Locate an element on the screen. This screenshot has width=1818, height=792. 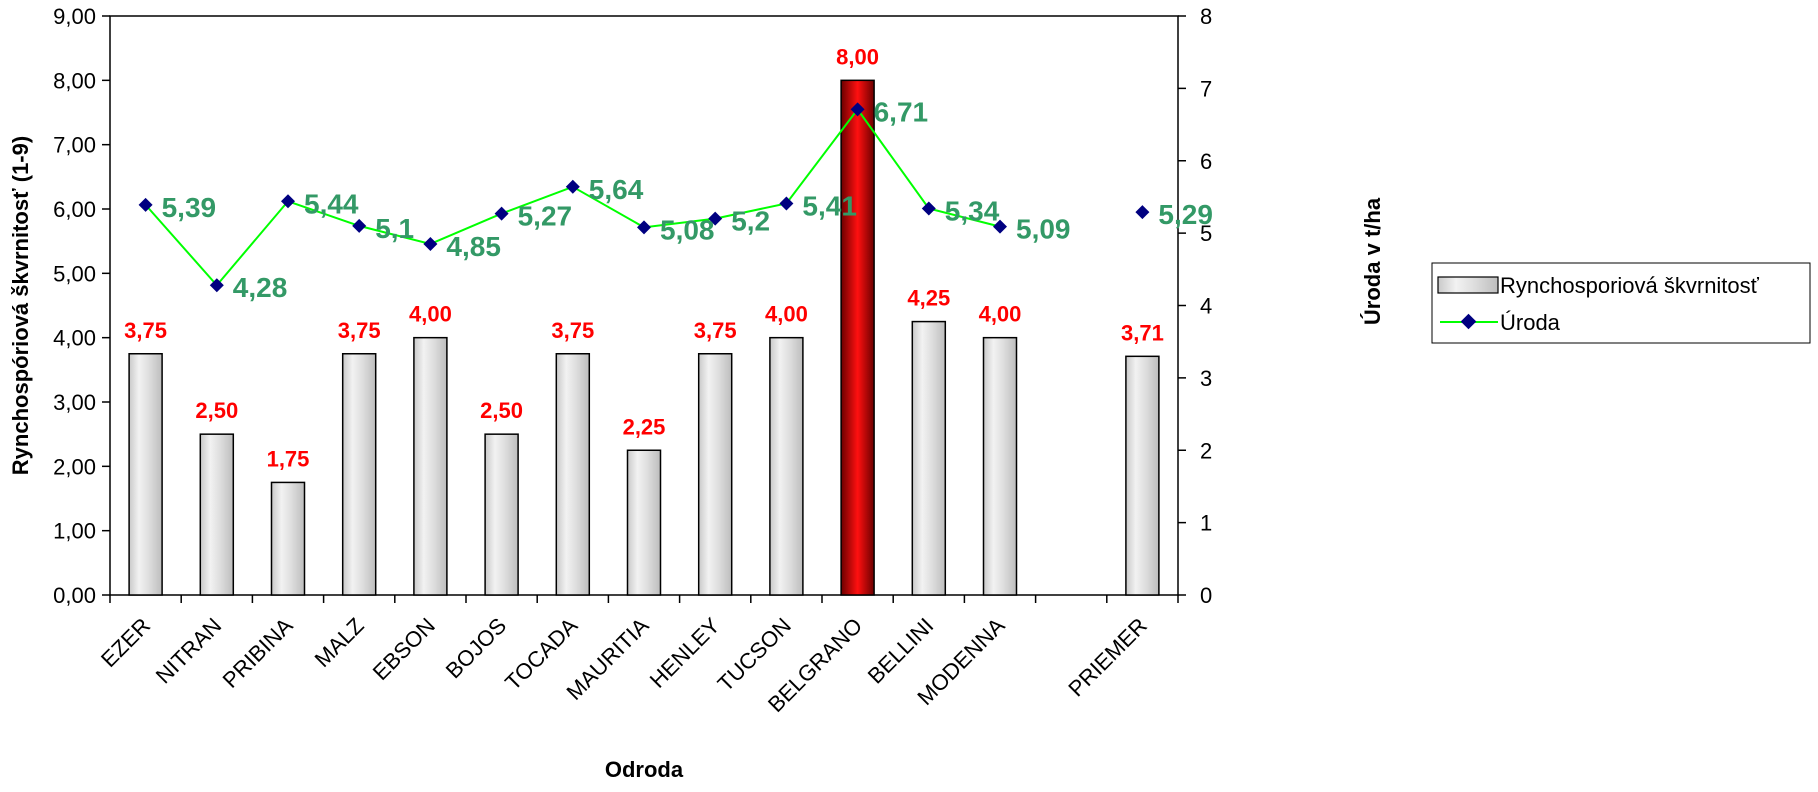
y-tick-label: 2,00 is located at coordinates (74, 466).